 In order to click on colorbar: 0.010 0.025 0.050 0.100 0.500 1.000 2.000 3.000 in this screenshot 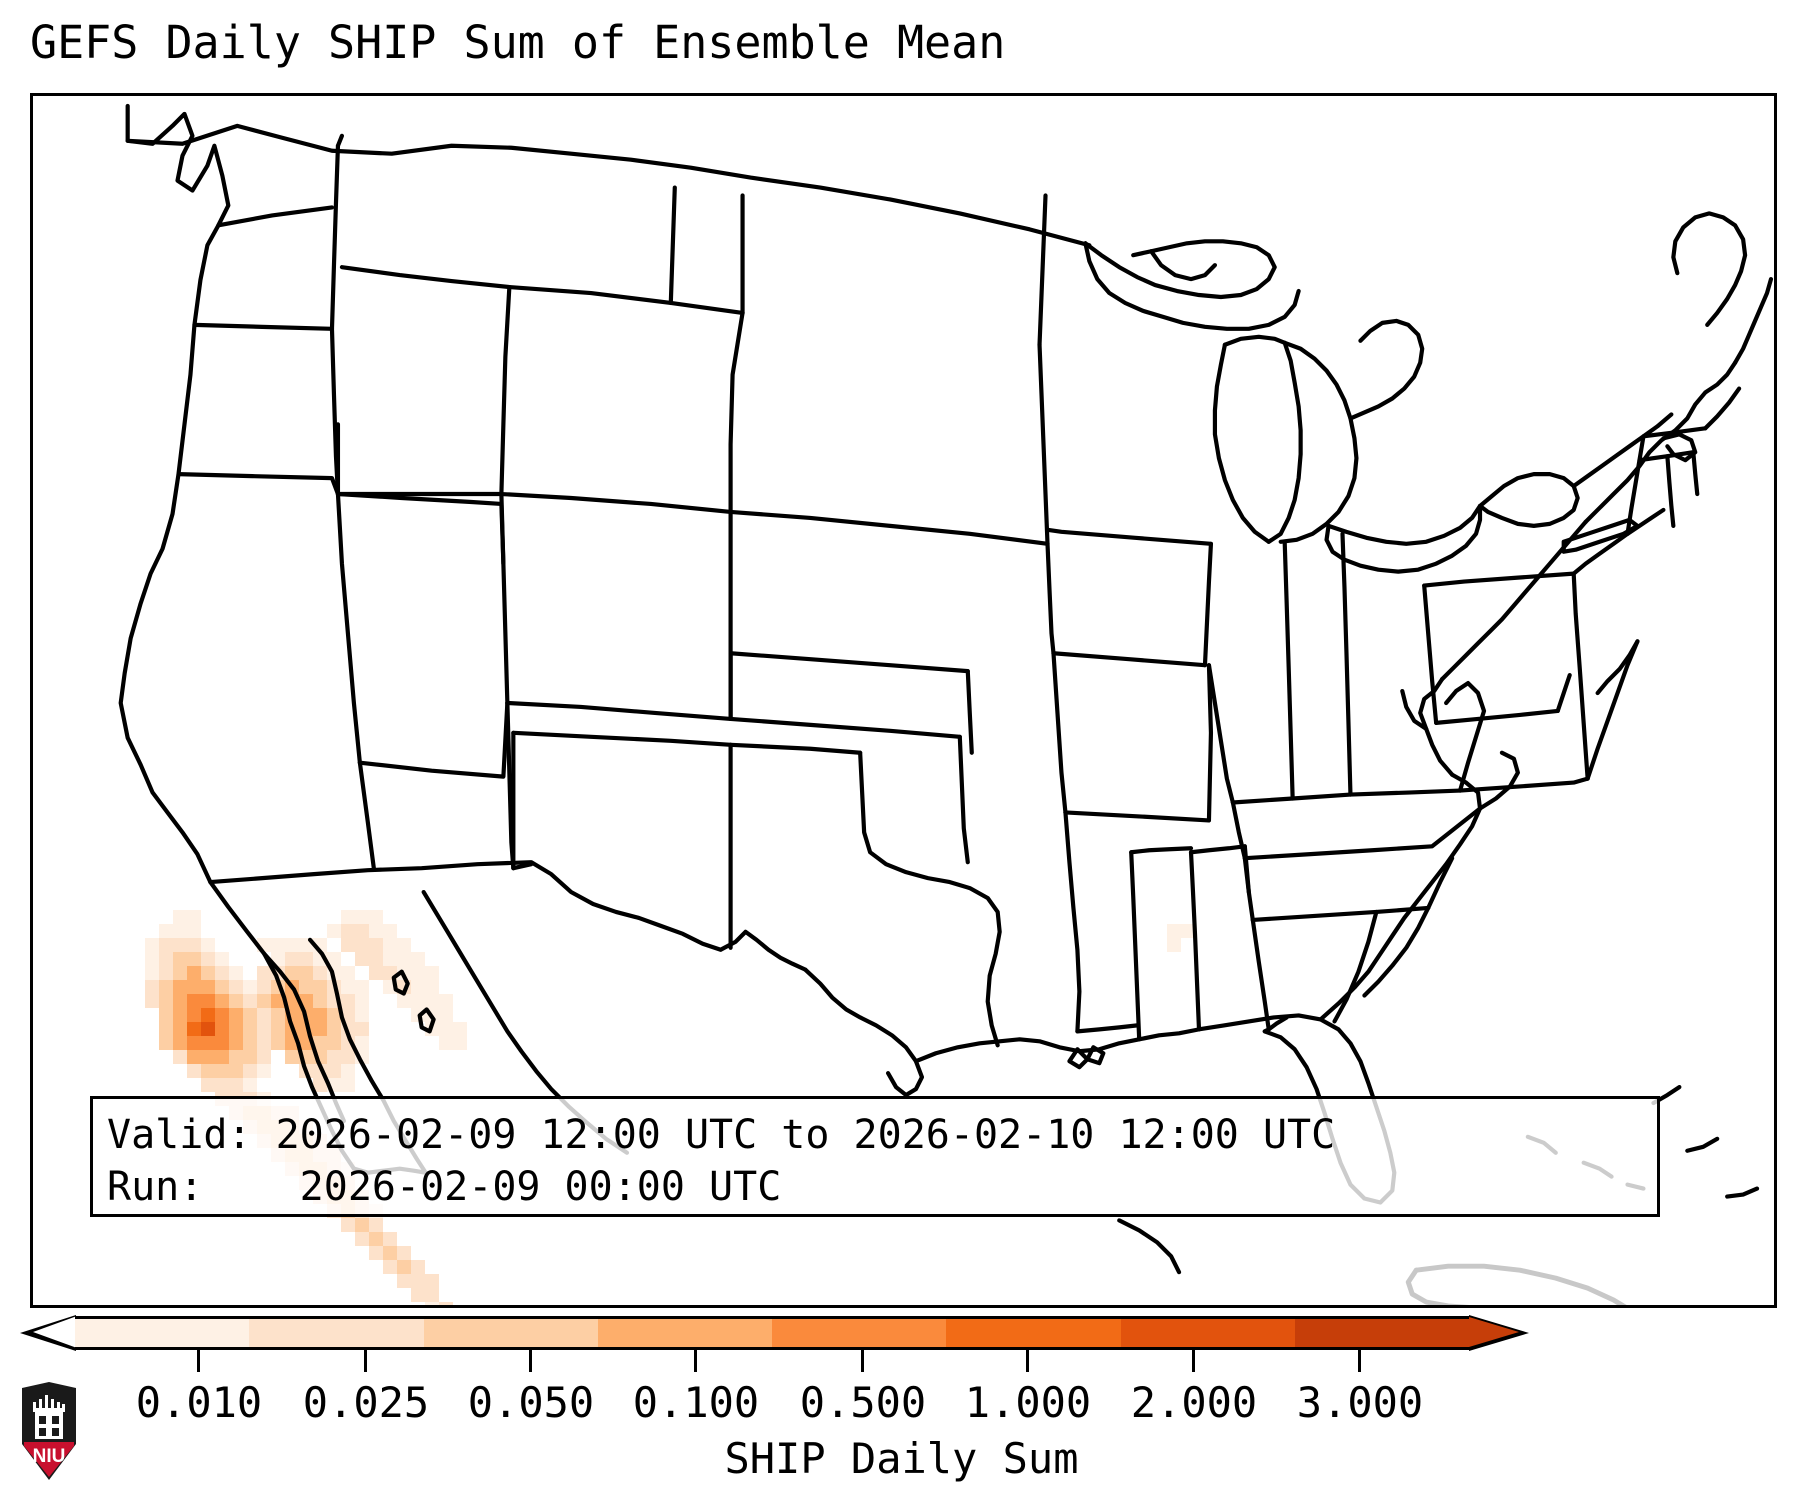, I will do `click(901, 1371)`.